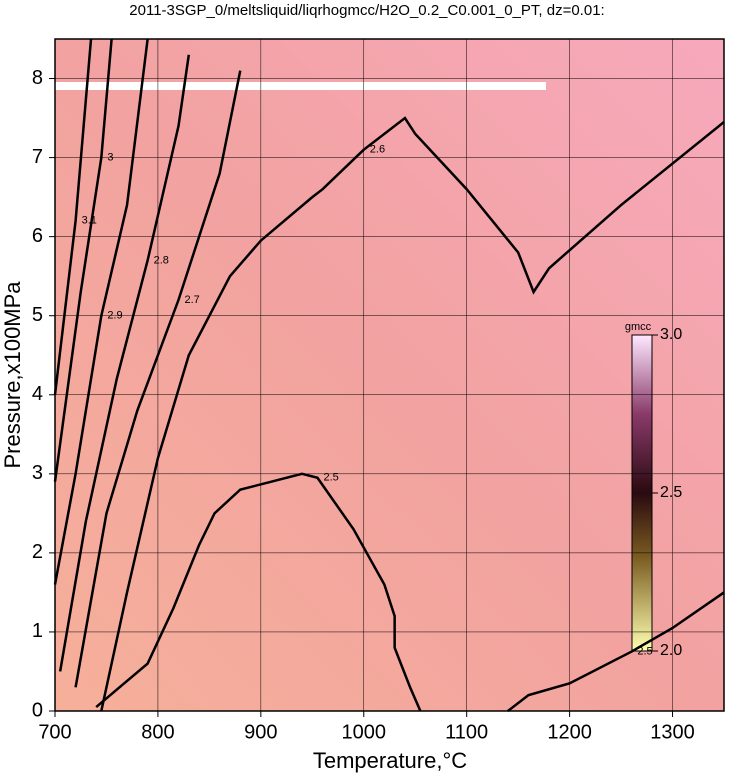 Image resolution: width=734 pixels, height=781 pixels. Describe the element at coordinates (300, 86) in the screenshot. I see `white-band` at that location.